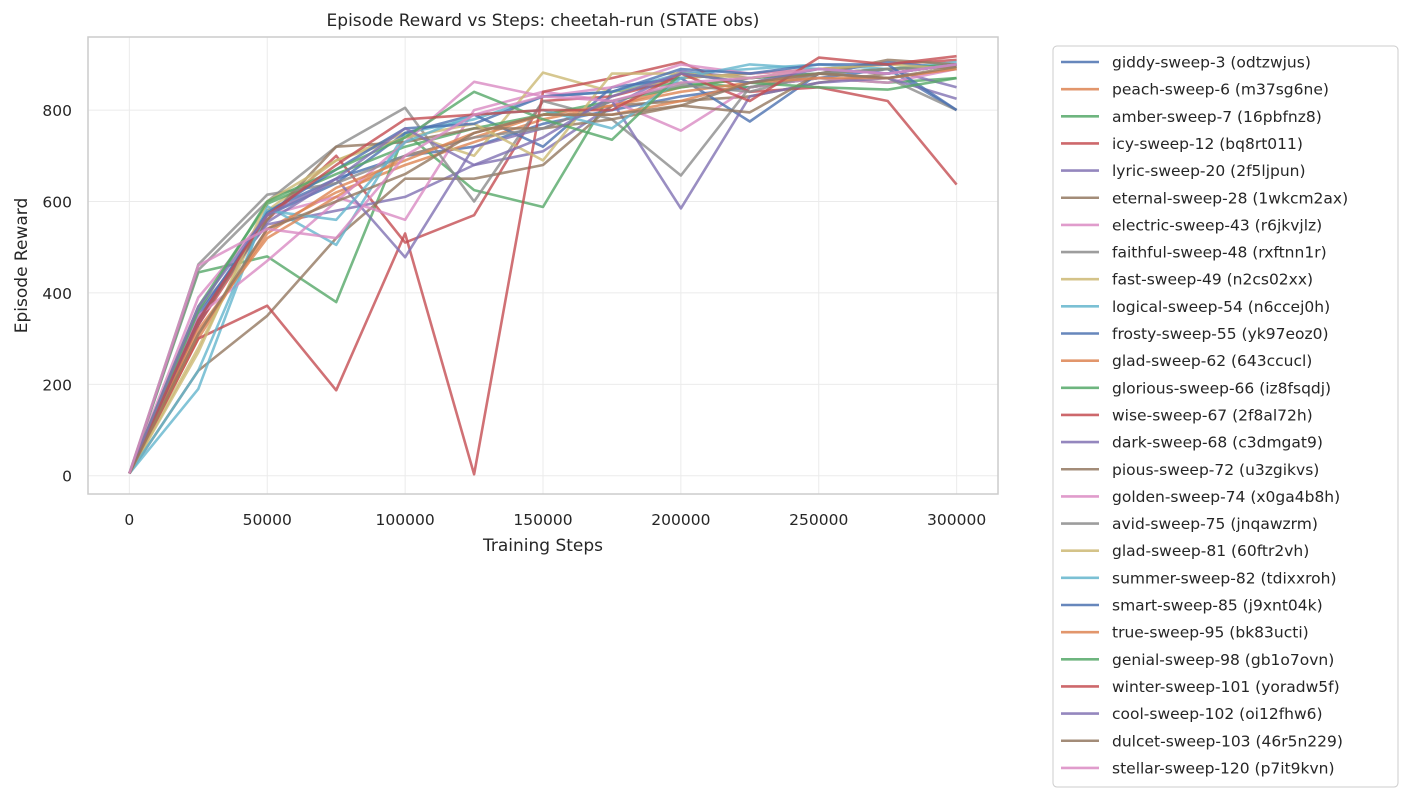 The width and height of the screenshot is (1409, 797). I want to click on legend-label: summer-sweep-82 (tdixxroh), so click(1224, 578).